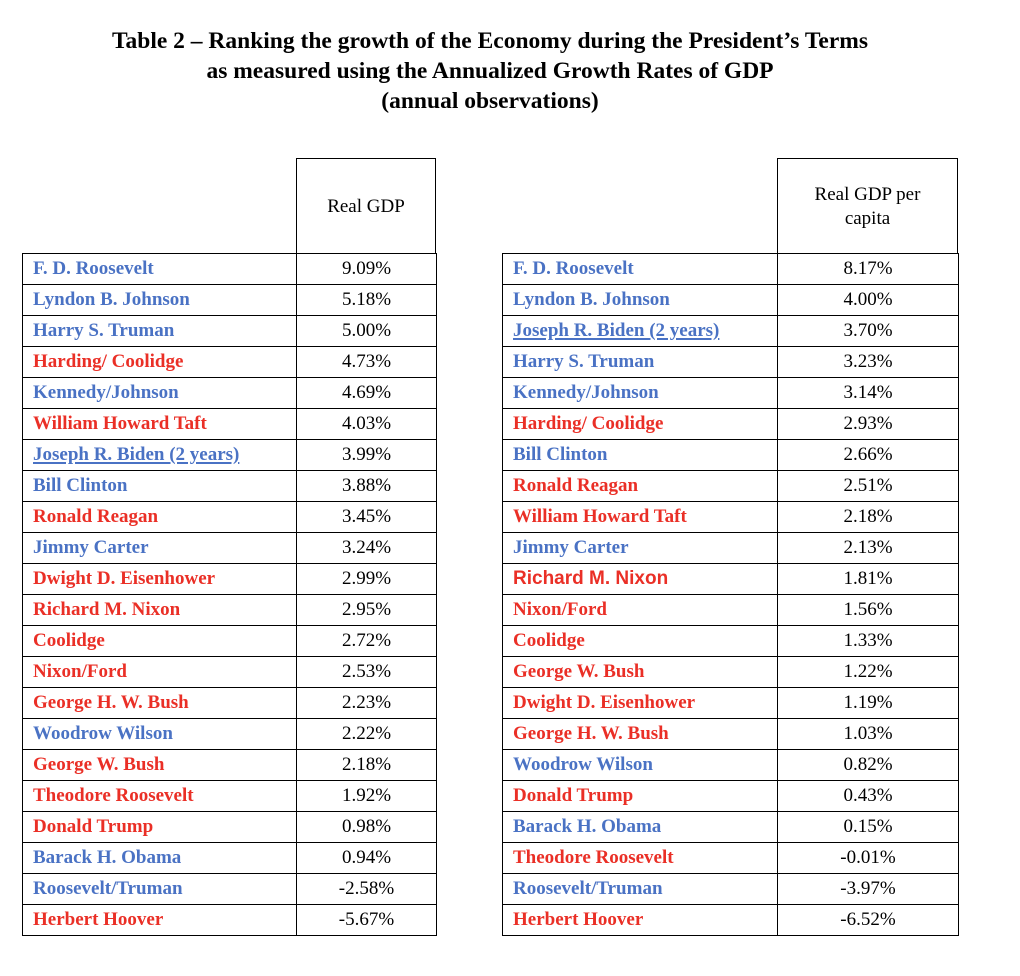 This screenshot has width=1020, height=976. I want to click on president-name-text: Bill Clinton, so click(560, 454).